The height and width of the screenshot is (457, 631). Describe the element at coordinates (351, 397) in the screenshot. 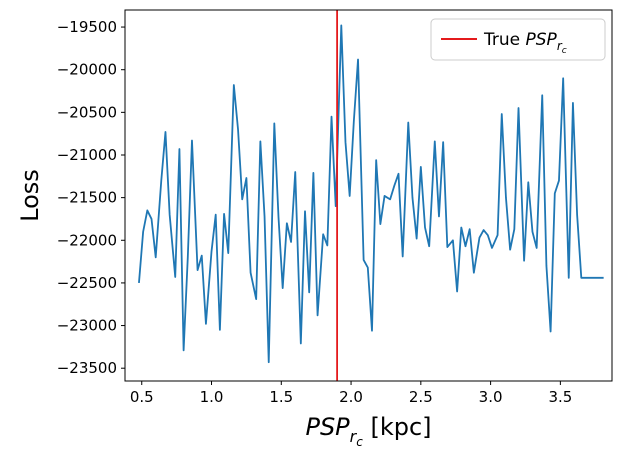

I see `x-tick-label: 2.0` at that location.